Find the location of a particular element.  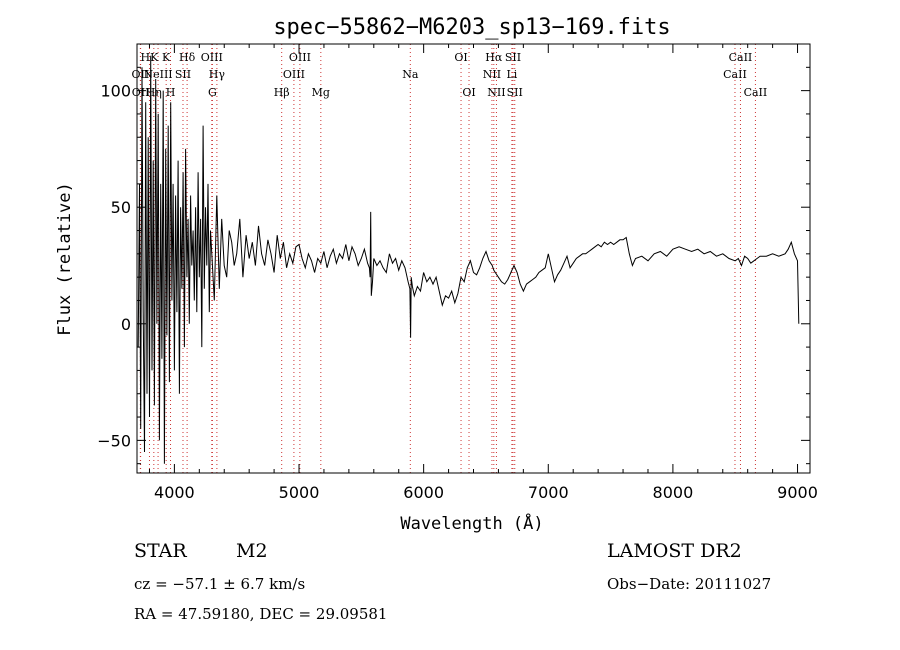

x-tick-label: 5000 is located at coordinates (299, 492).